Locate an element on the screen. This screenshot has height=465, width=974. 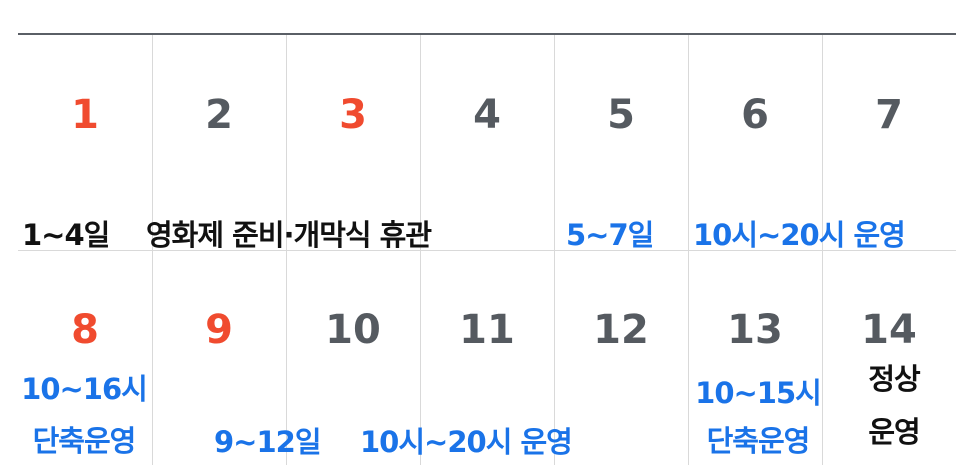
top-divider is located at coordinates (487, 34).